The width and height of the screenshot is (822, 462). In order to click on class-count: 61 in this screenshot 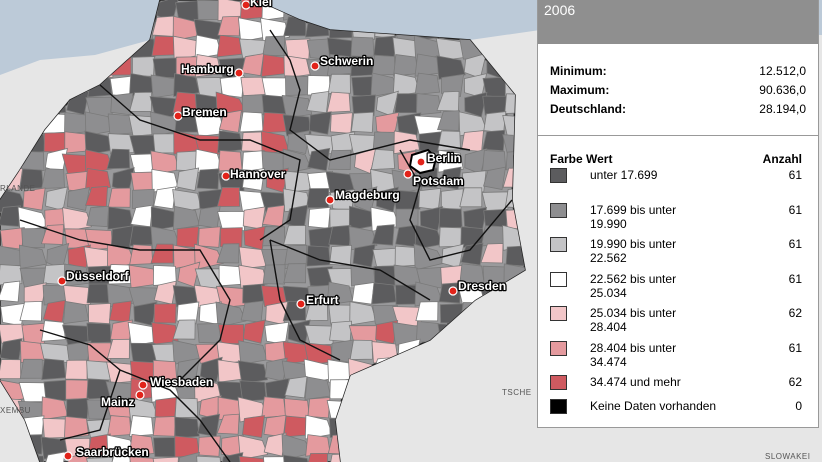, I will do `click(795, 278)`.